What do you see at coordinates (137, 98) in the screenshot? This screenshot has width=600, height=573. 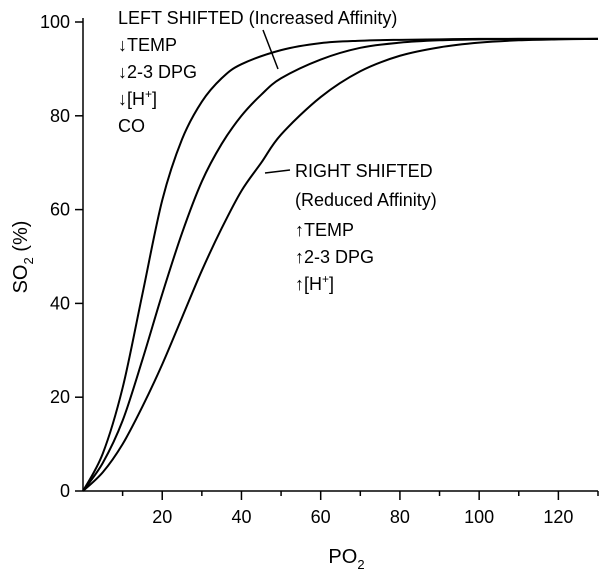 I see `left-shift-line-3: ↓[H+]` at bounding box center [137, 98].